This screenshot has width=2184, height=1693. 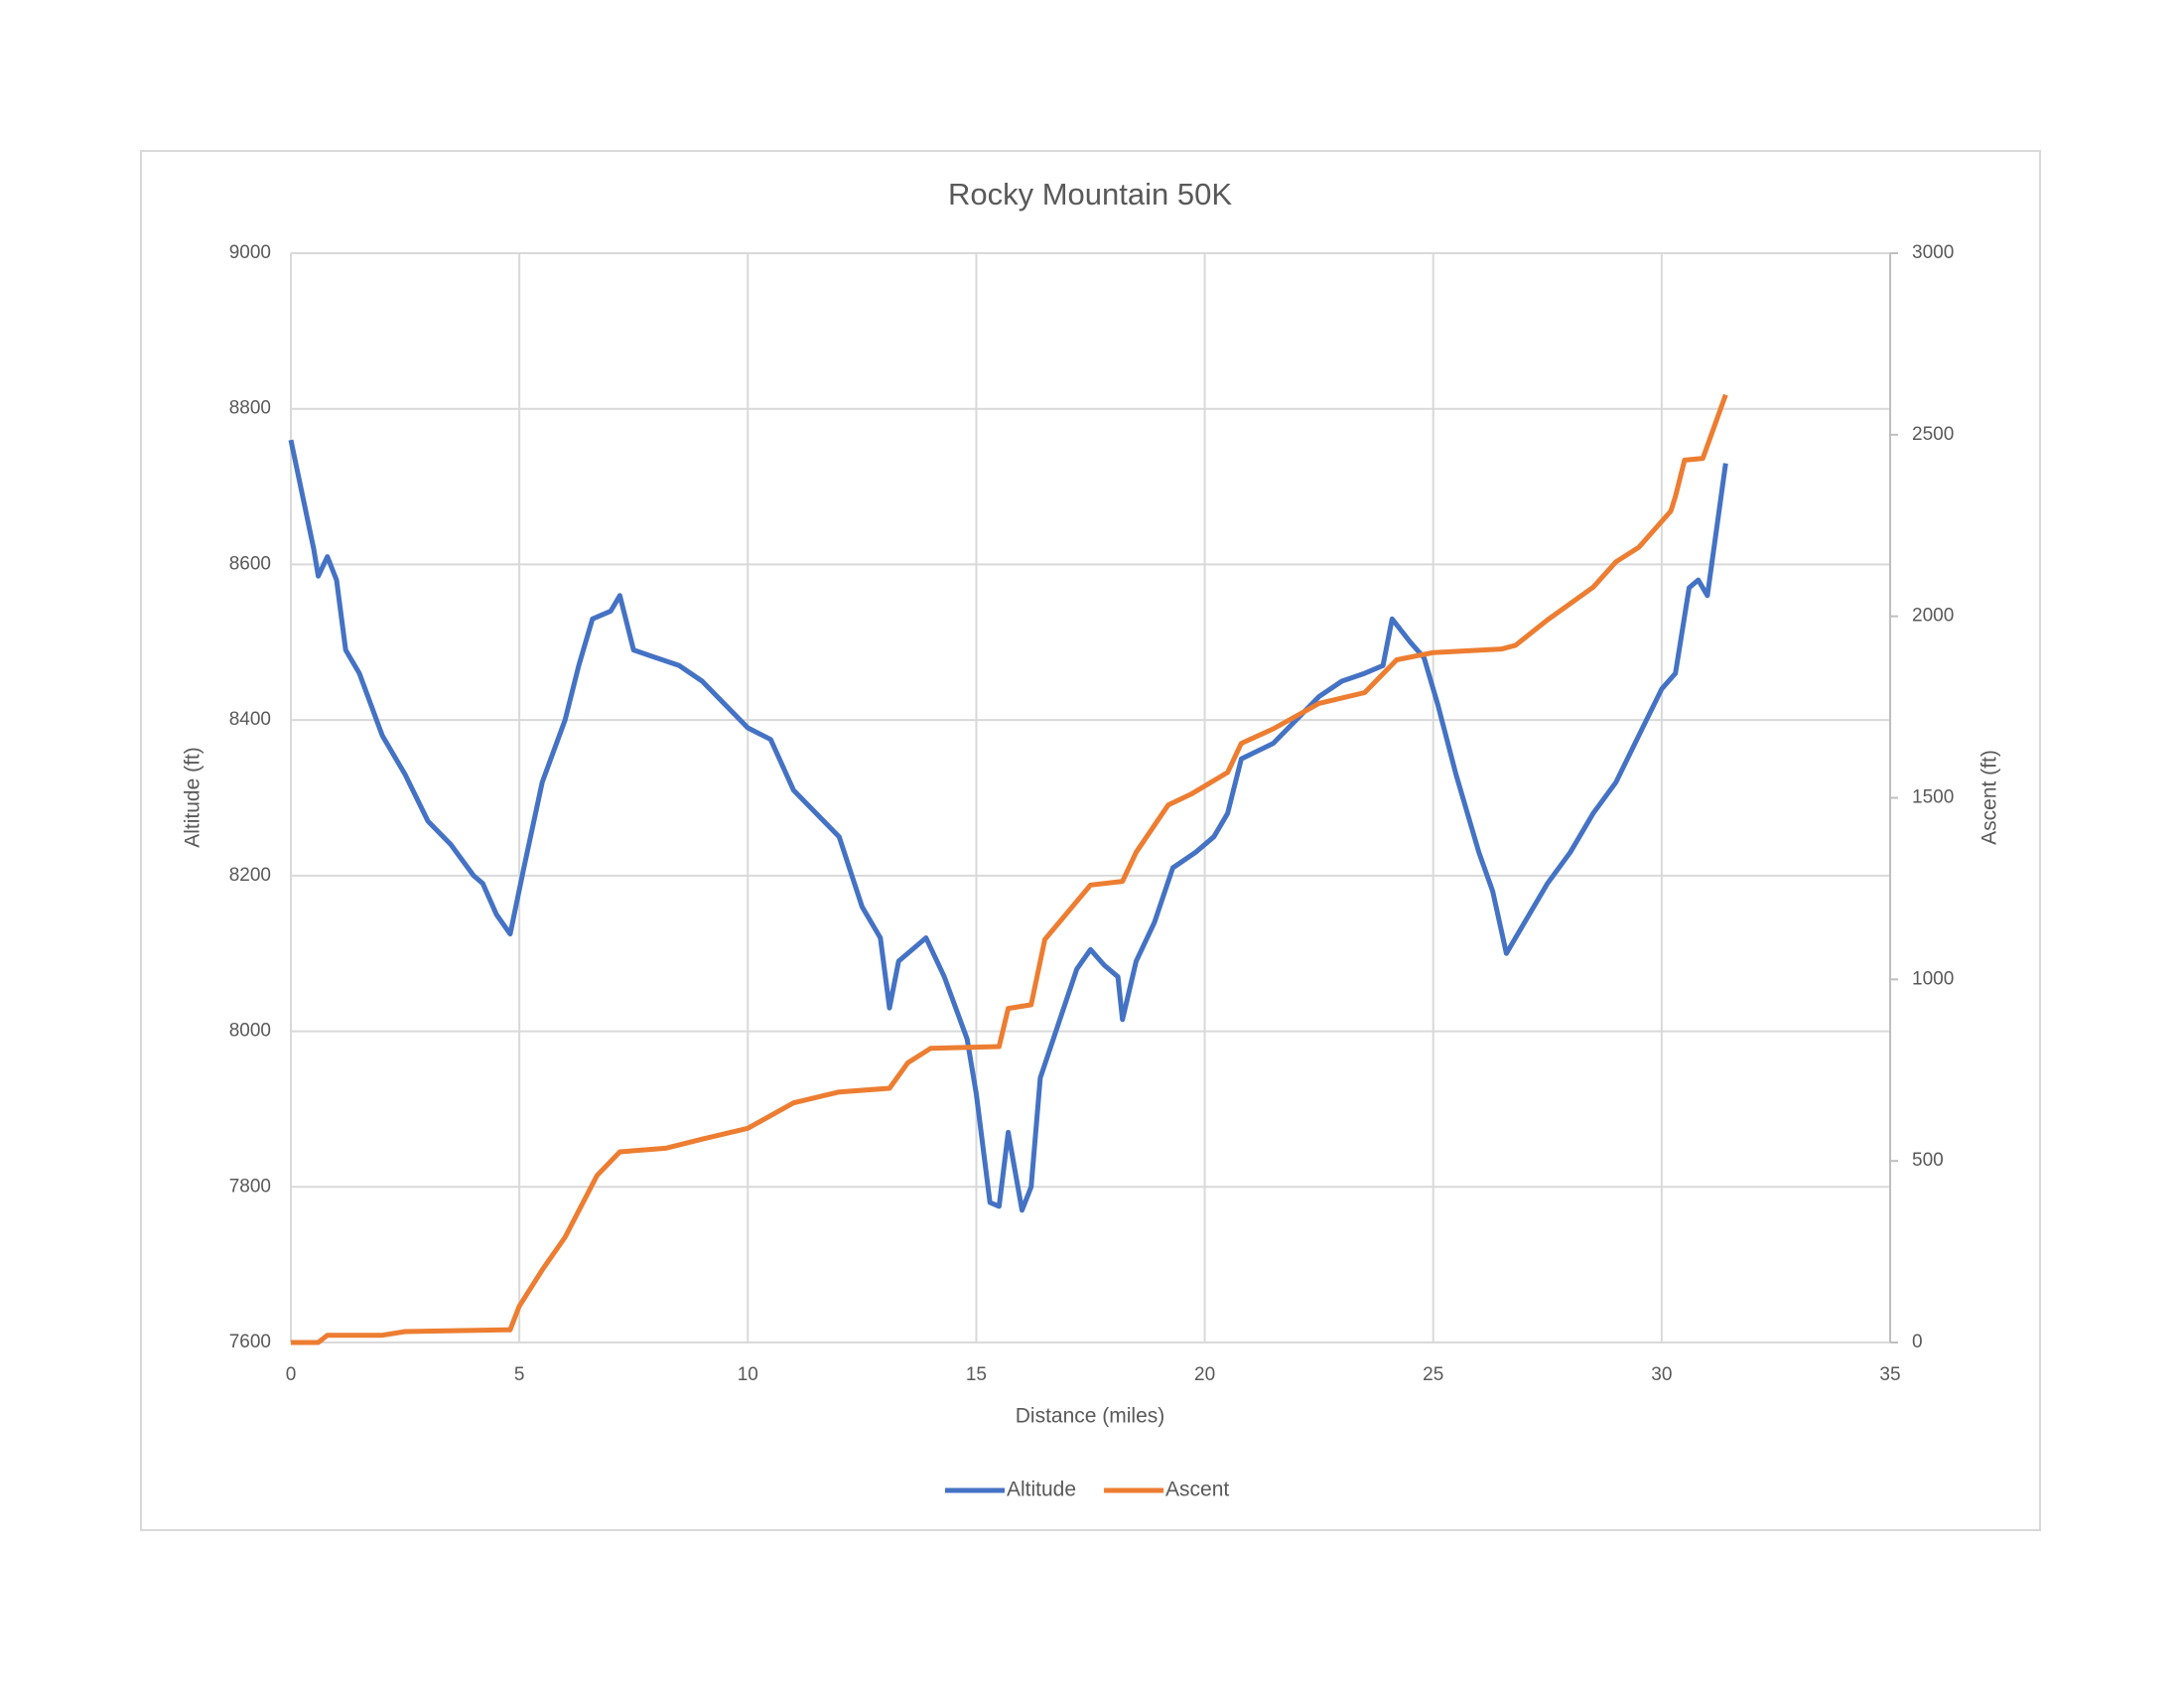 What do you see at coordinates (519, 1374) in the screenshot?
I see `x-tick-label: 5` at bounding box center [519, 1374].